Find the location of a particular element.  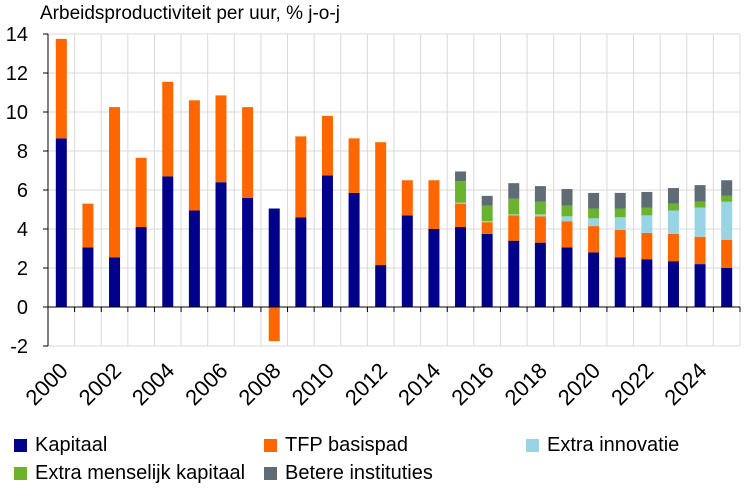

y-tick-labels: -2 0 2 4 6 8 10 12 14 is located at coordinates (17, 191).